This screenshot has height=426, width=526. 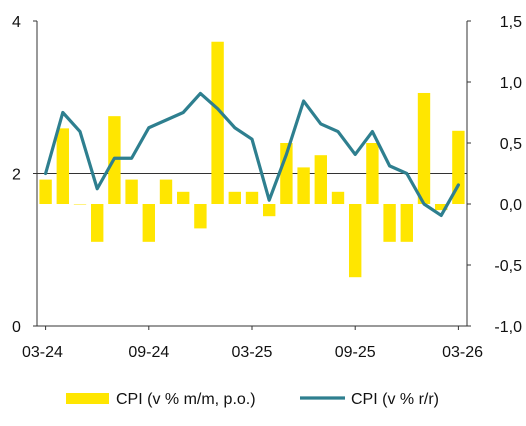 I want to click on x-tick-label: 09-24, so click(x=148, y=352).